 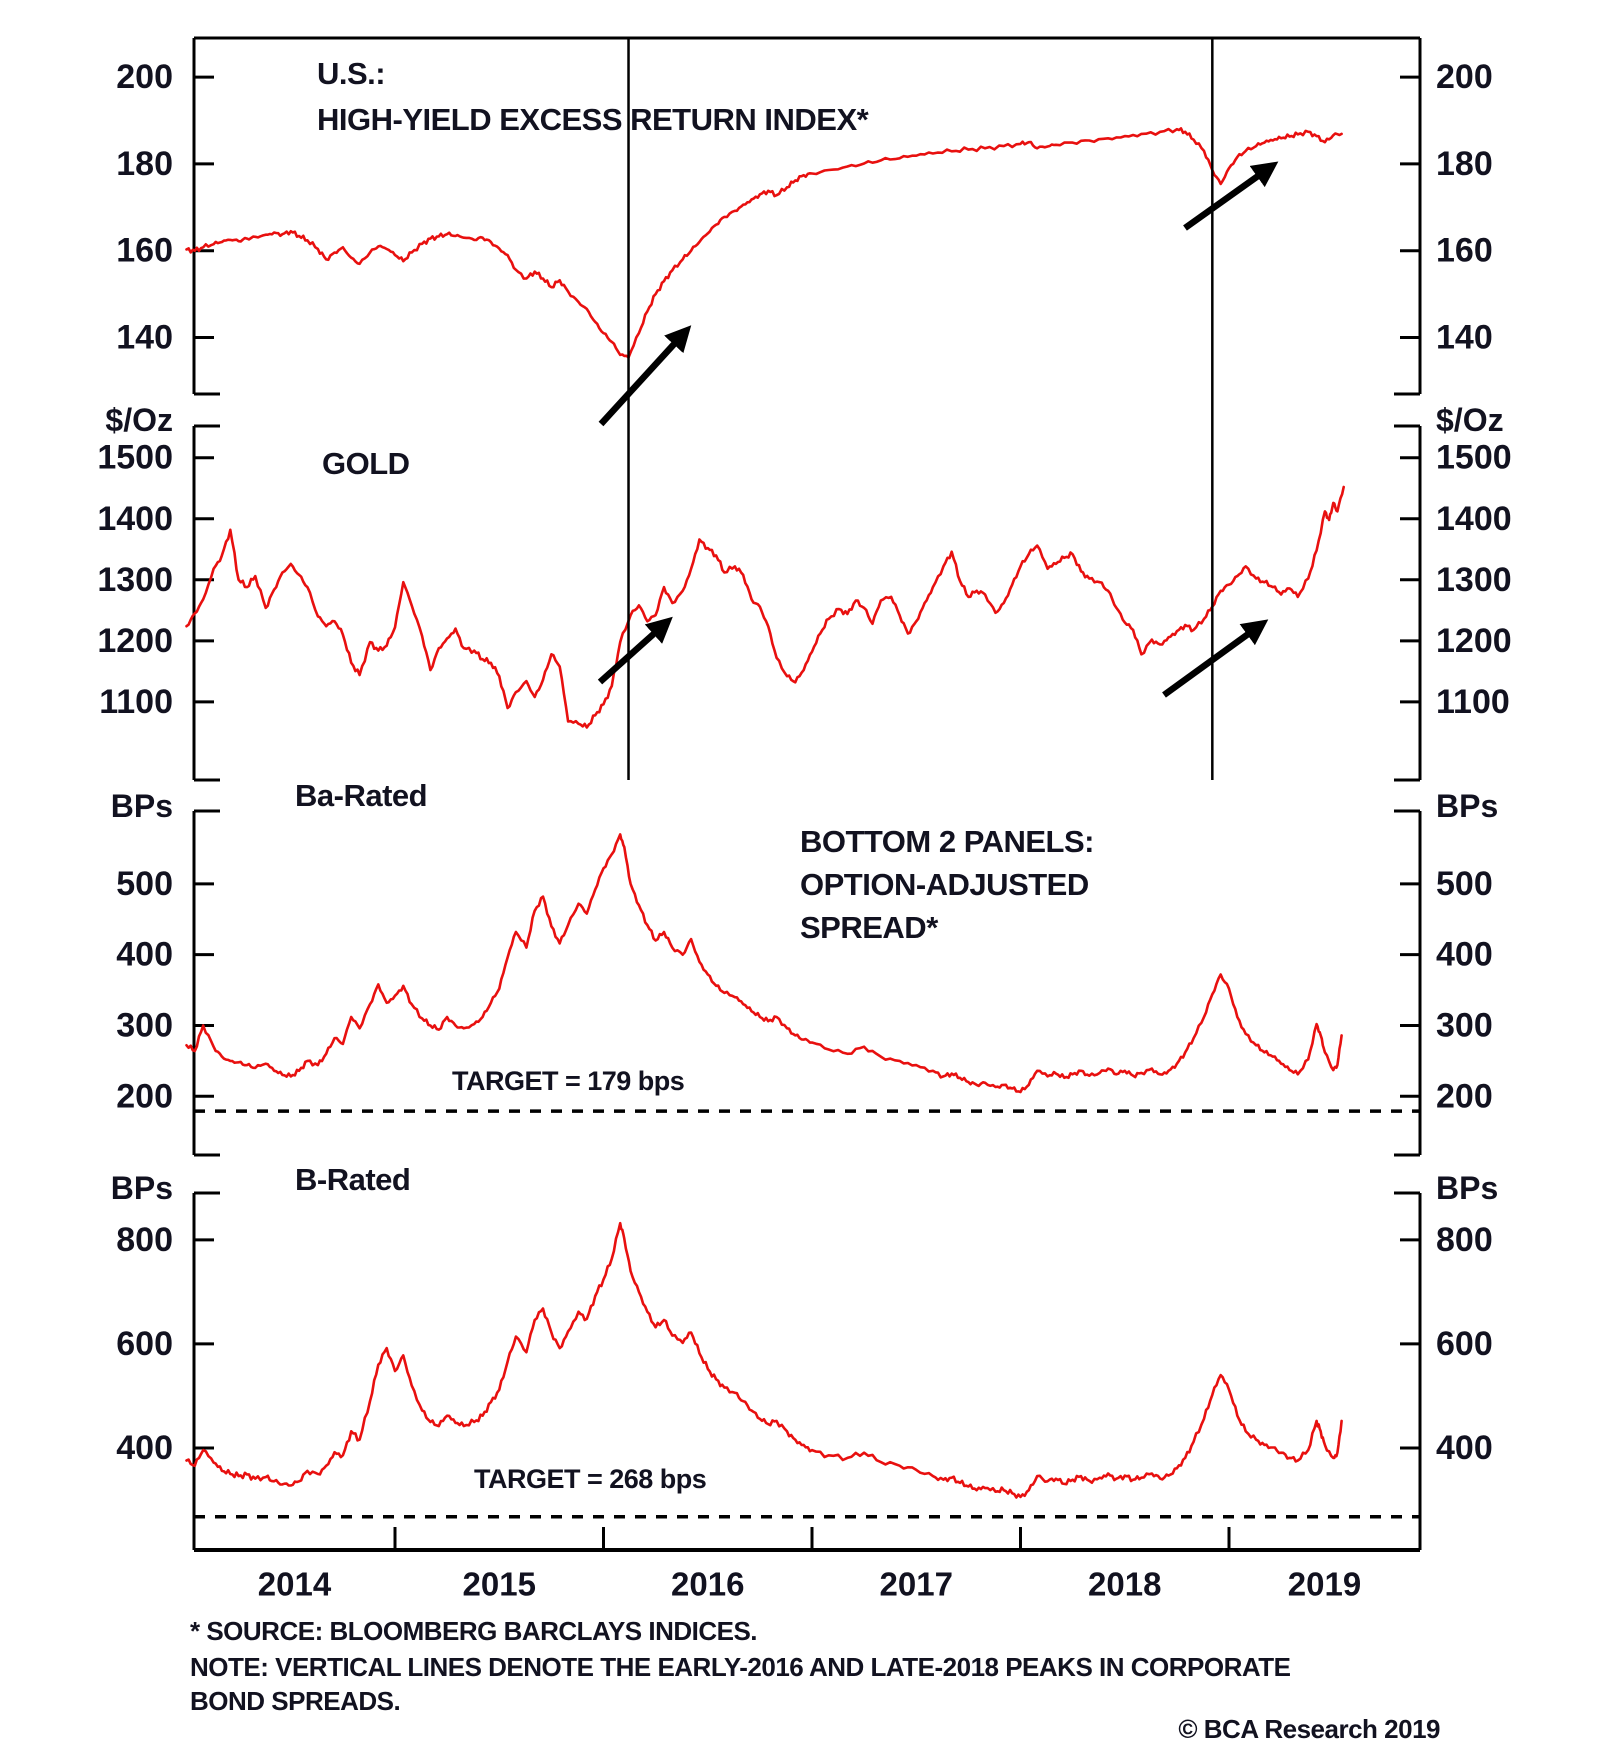 I want to click on y-tick-label-left: 1200, so click(x=135, y=641).